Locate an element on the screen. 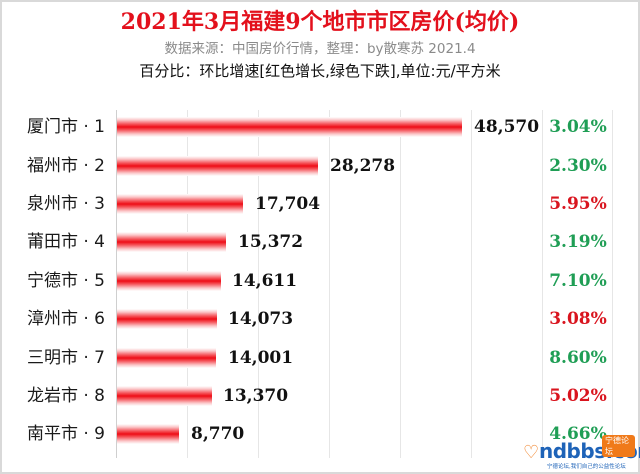 This screenshot has height=474, width=640. chart-note: 百分比：环比增速[红色增长,绿色下跌],单位:元/平方米 is located at coordinates (320, 71).